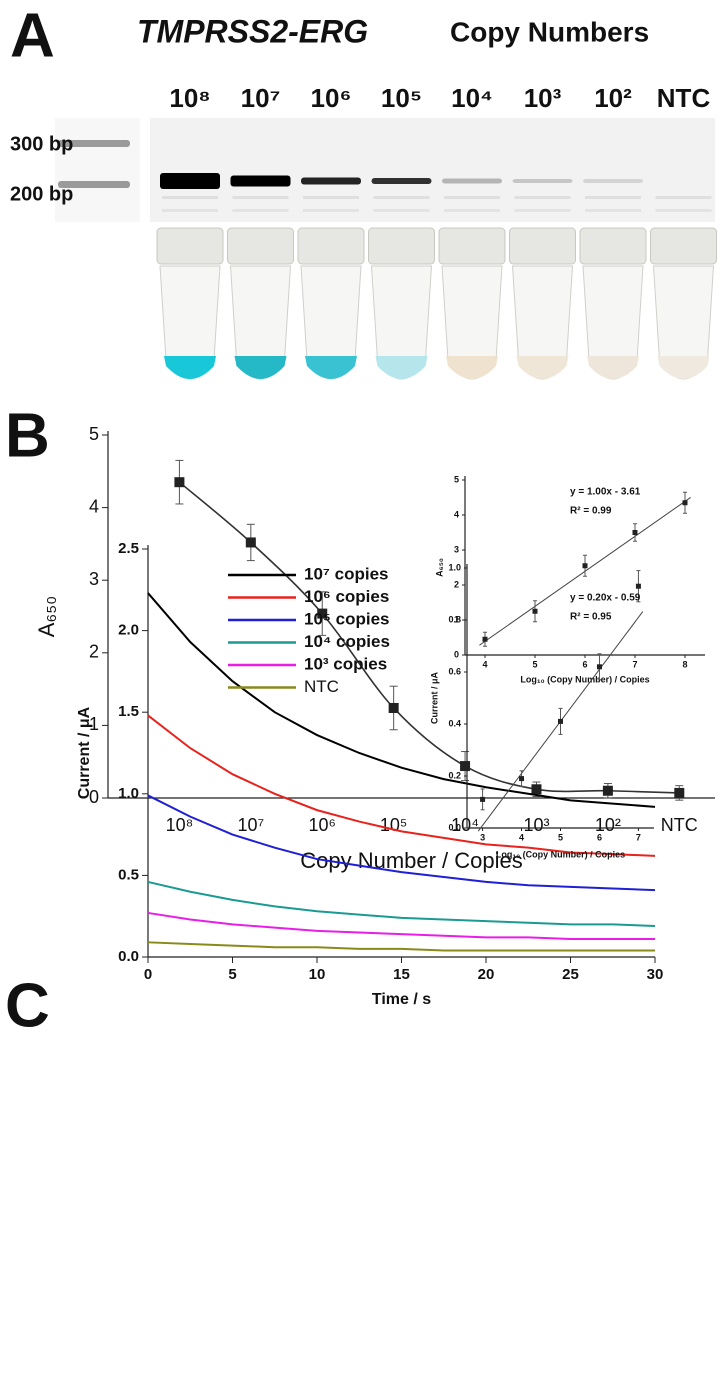 The height and width of the screenshot is (1386, 721). I want to click on x-tick-label: 4, so click(521, 838).